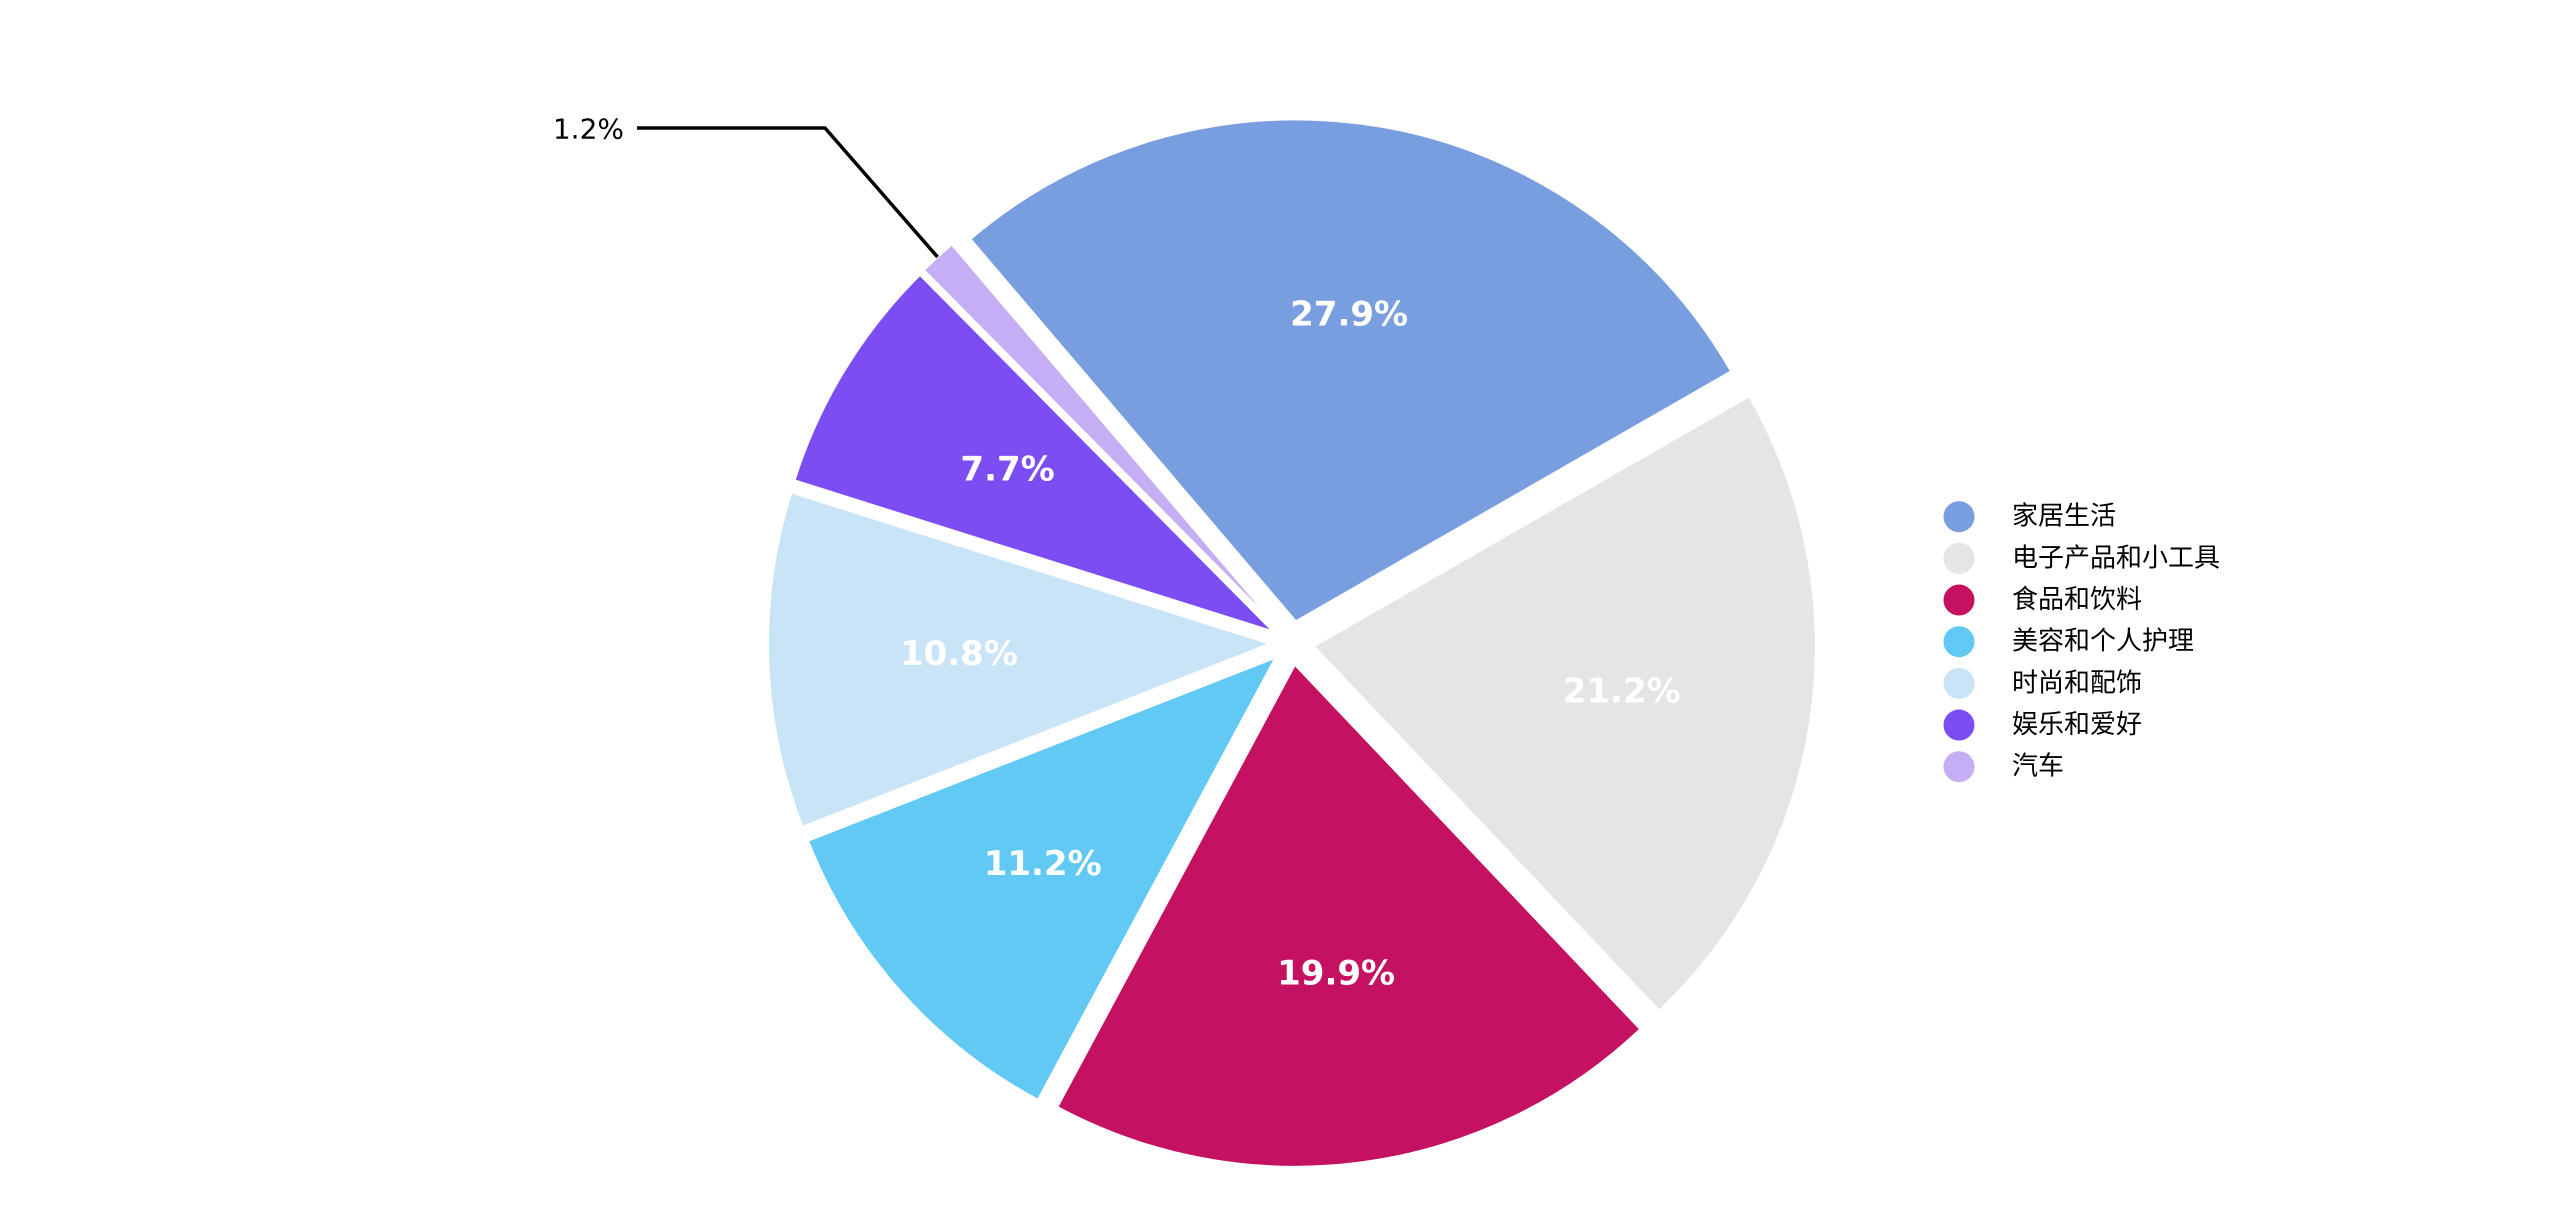  Describe the element at coordinates (1959, 683) in the screenshot. I see `legend-swatch-fashion-accessories` at that location.